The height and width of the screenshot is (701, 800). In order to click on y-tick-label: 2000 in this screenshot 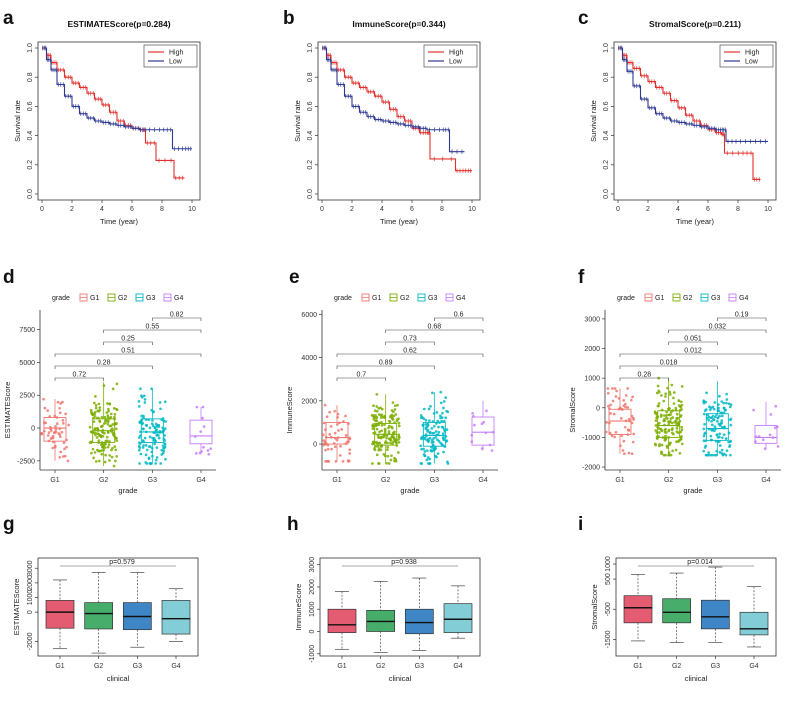, I will do `click(30, 583)`.